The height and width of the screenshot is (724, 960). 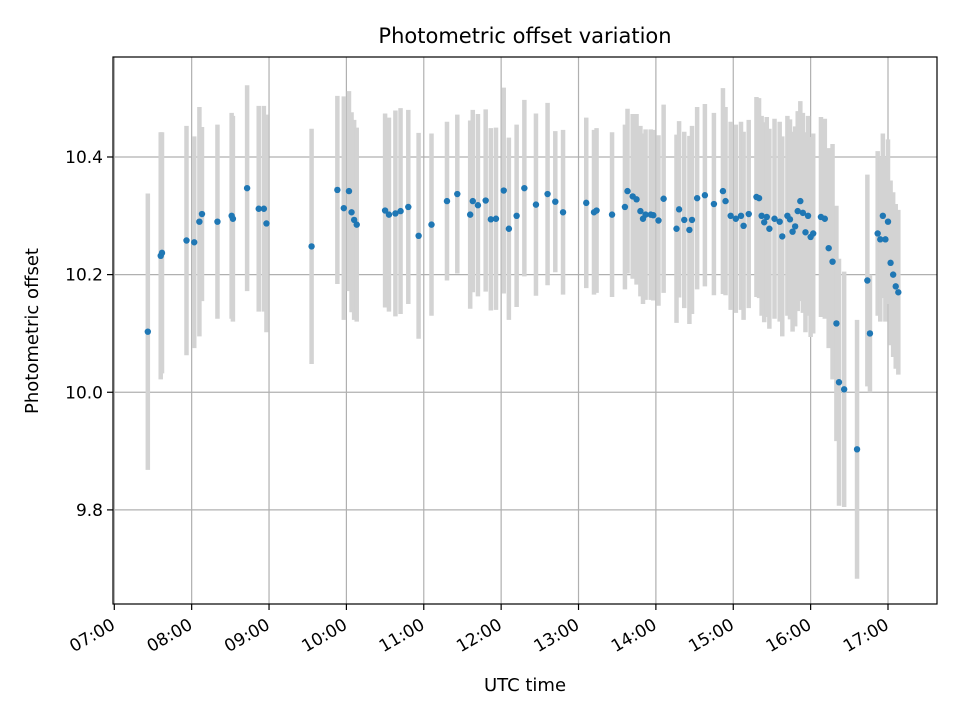 I want to click on y-axis-label: Photometric offset, so click(x=32, y=331).